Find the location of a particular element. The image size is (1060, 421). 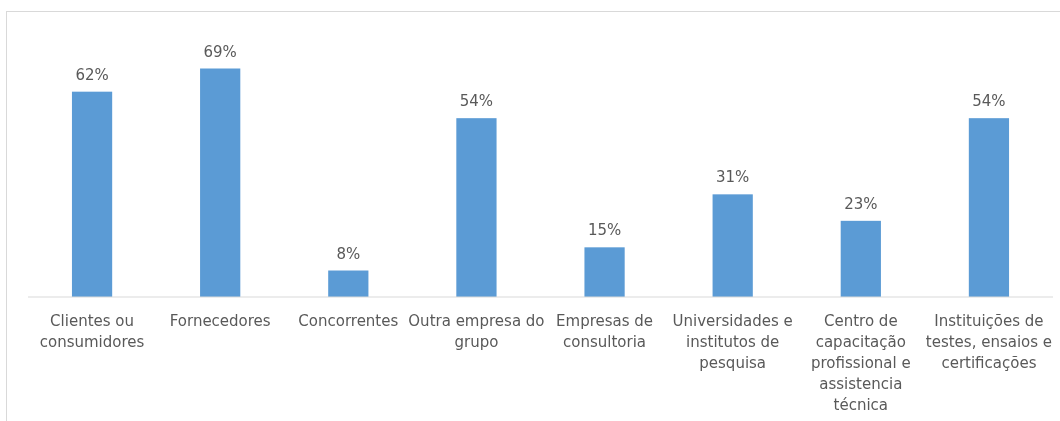

x-tick-label: Clientes ou consumidores is located at coordinates (92, 331).